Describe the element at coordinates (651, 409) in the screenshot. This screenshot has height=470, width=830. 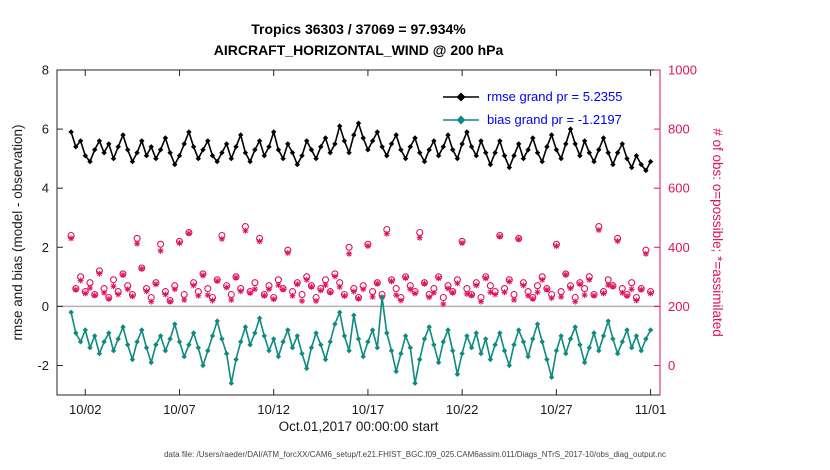
I see `x-tick-label: 11/01` at that location.